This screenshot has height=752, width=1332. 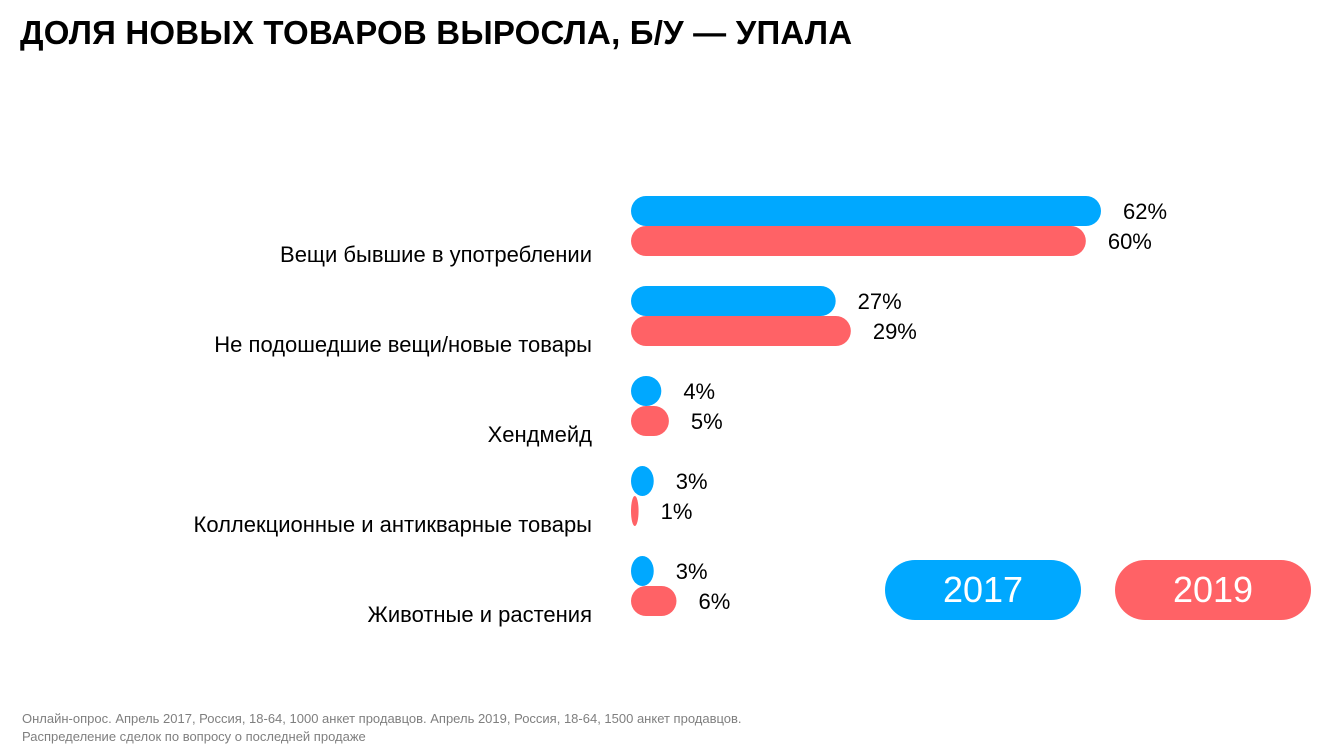 I want to click on legend-2019: 2019, so click(x=1213, y=590).